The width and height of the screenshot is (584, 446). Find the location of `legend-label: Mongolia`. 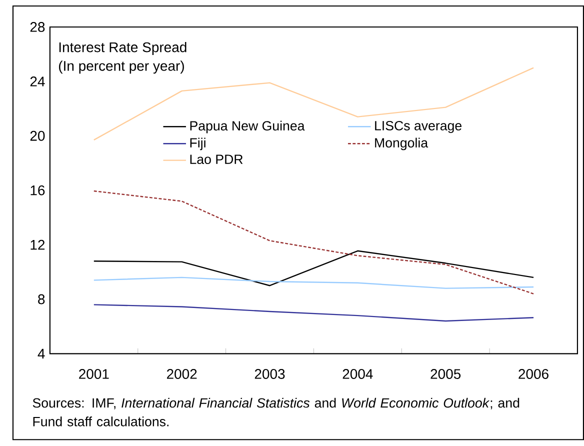

legend-label: Mongolia is located at coordinates (401, 144).